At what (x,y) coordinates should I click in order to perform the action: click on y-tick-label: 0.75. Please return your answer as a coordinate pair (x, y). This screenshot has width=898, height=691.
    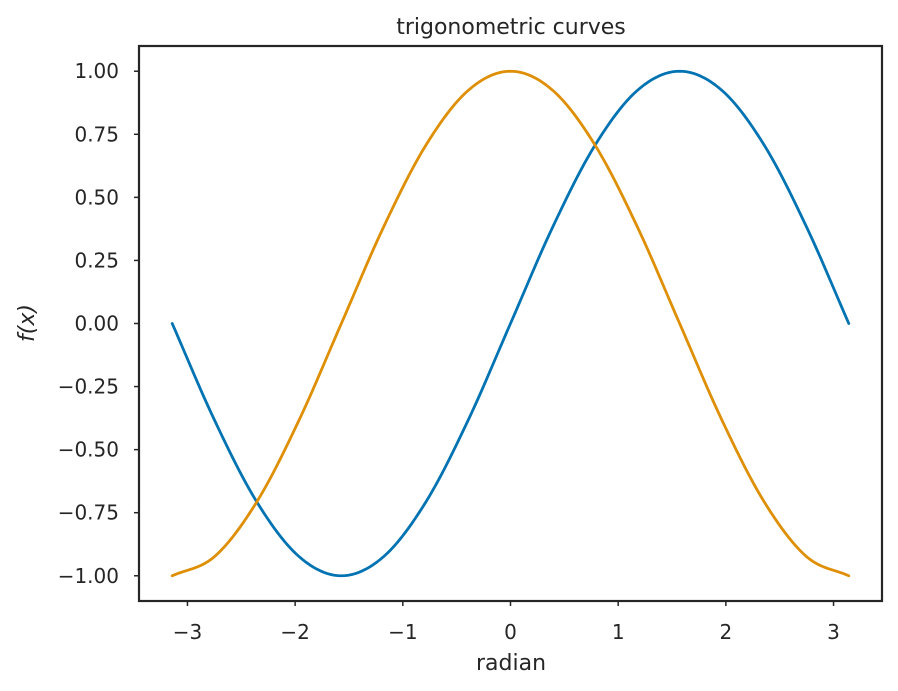
    Looking at the image, I should click on (96, 134).